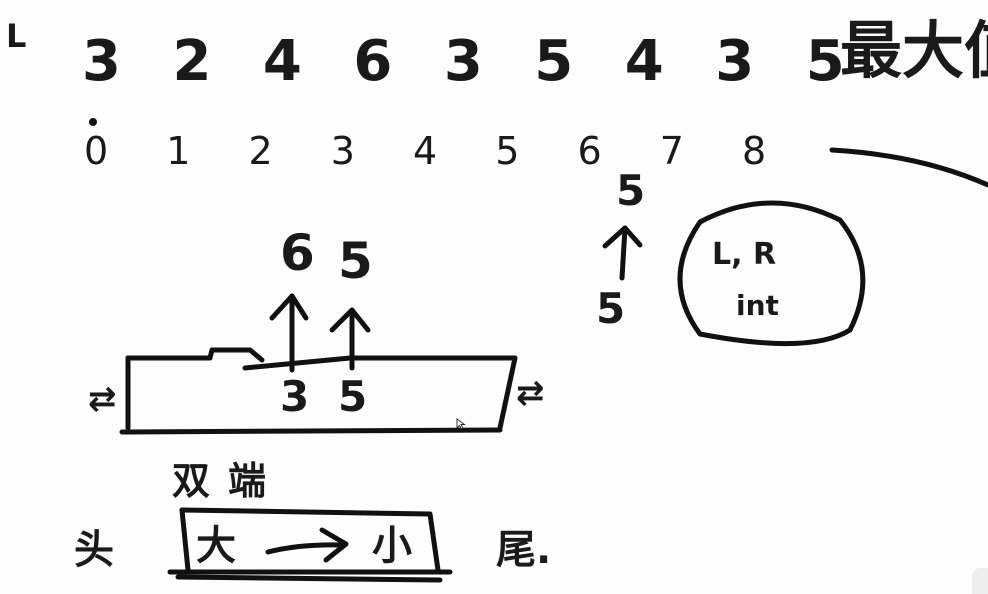 This screenshot has height=594, width=988. Describe the element at coordinates (228, 481) in the screenshot. I see `deque-label: 双端` at that location.